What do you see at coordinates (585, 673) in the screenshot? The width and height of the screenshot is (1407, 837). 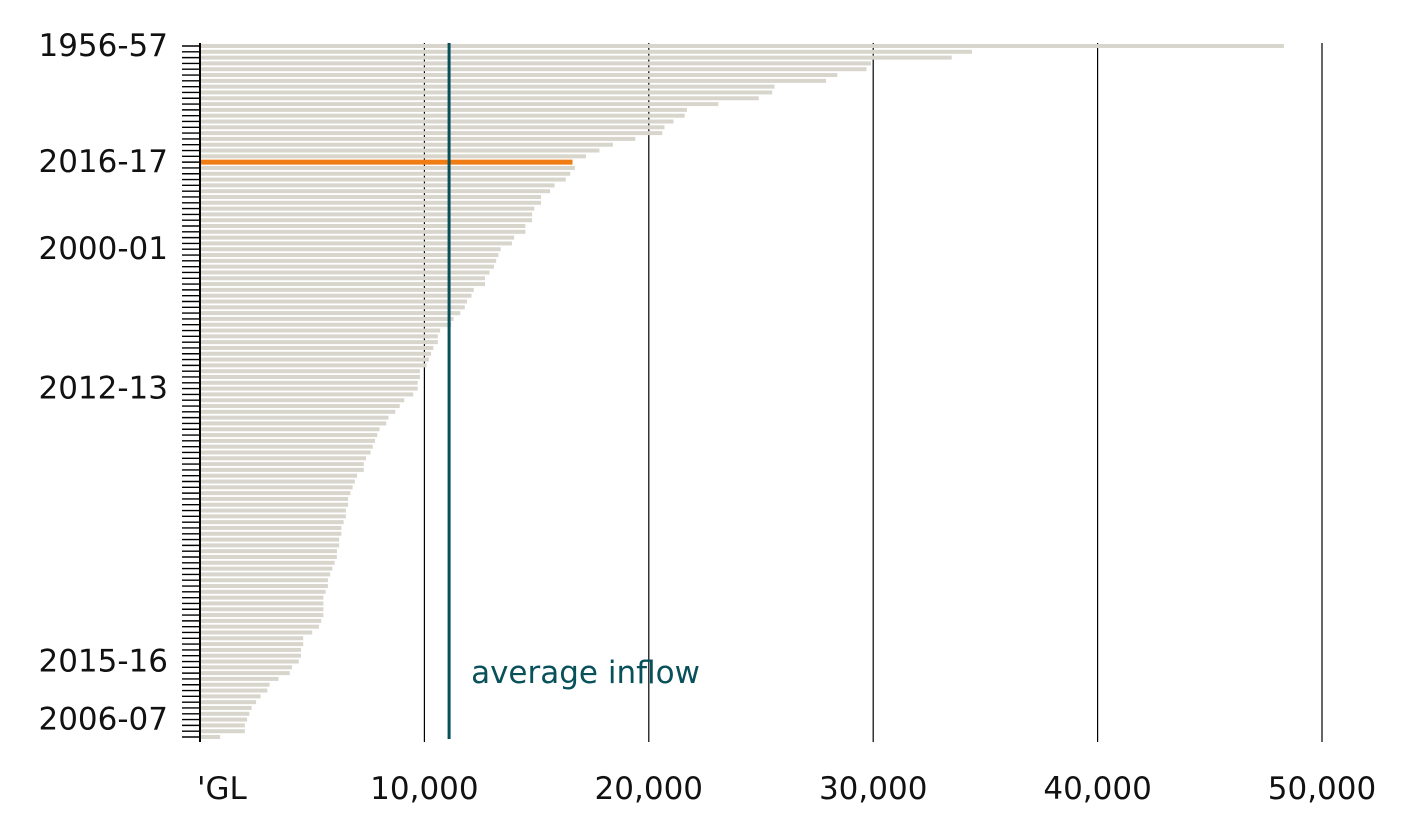 I see `average-label: average inflow` at bounding box center [585, 673].